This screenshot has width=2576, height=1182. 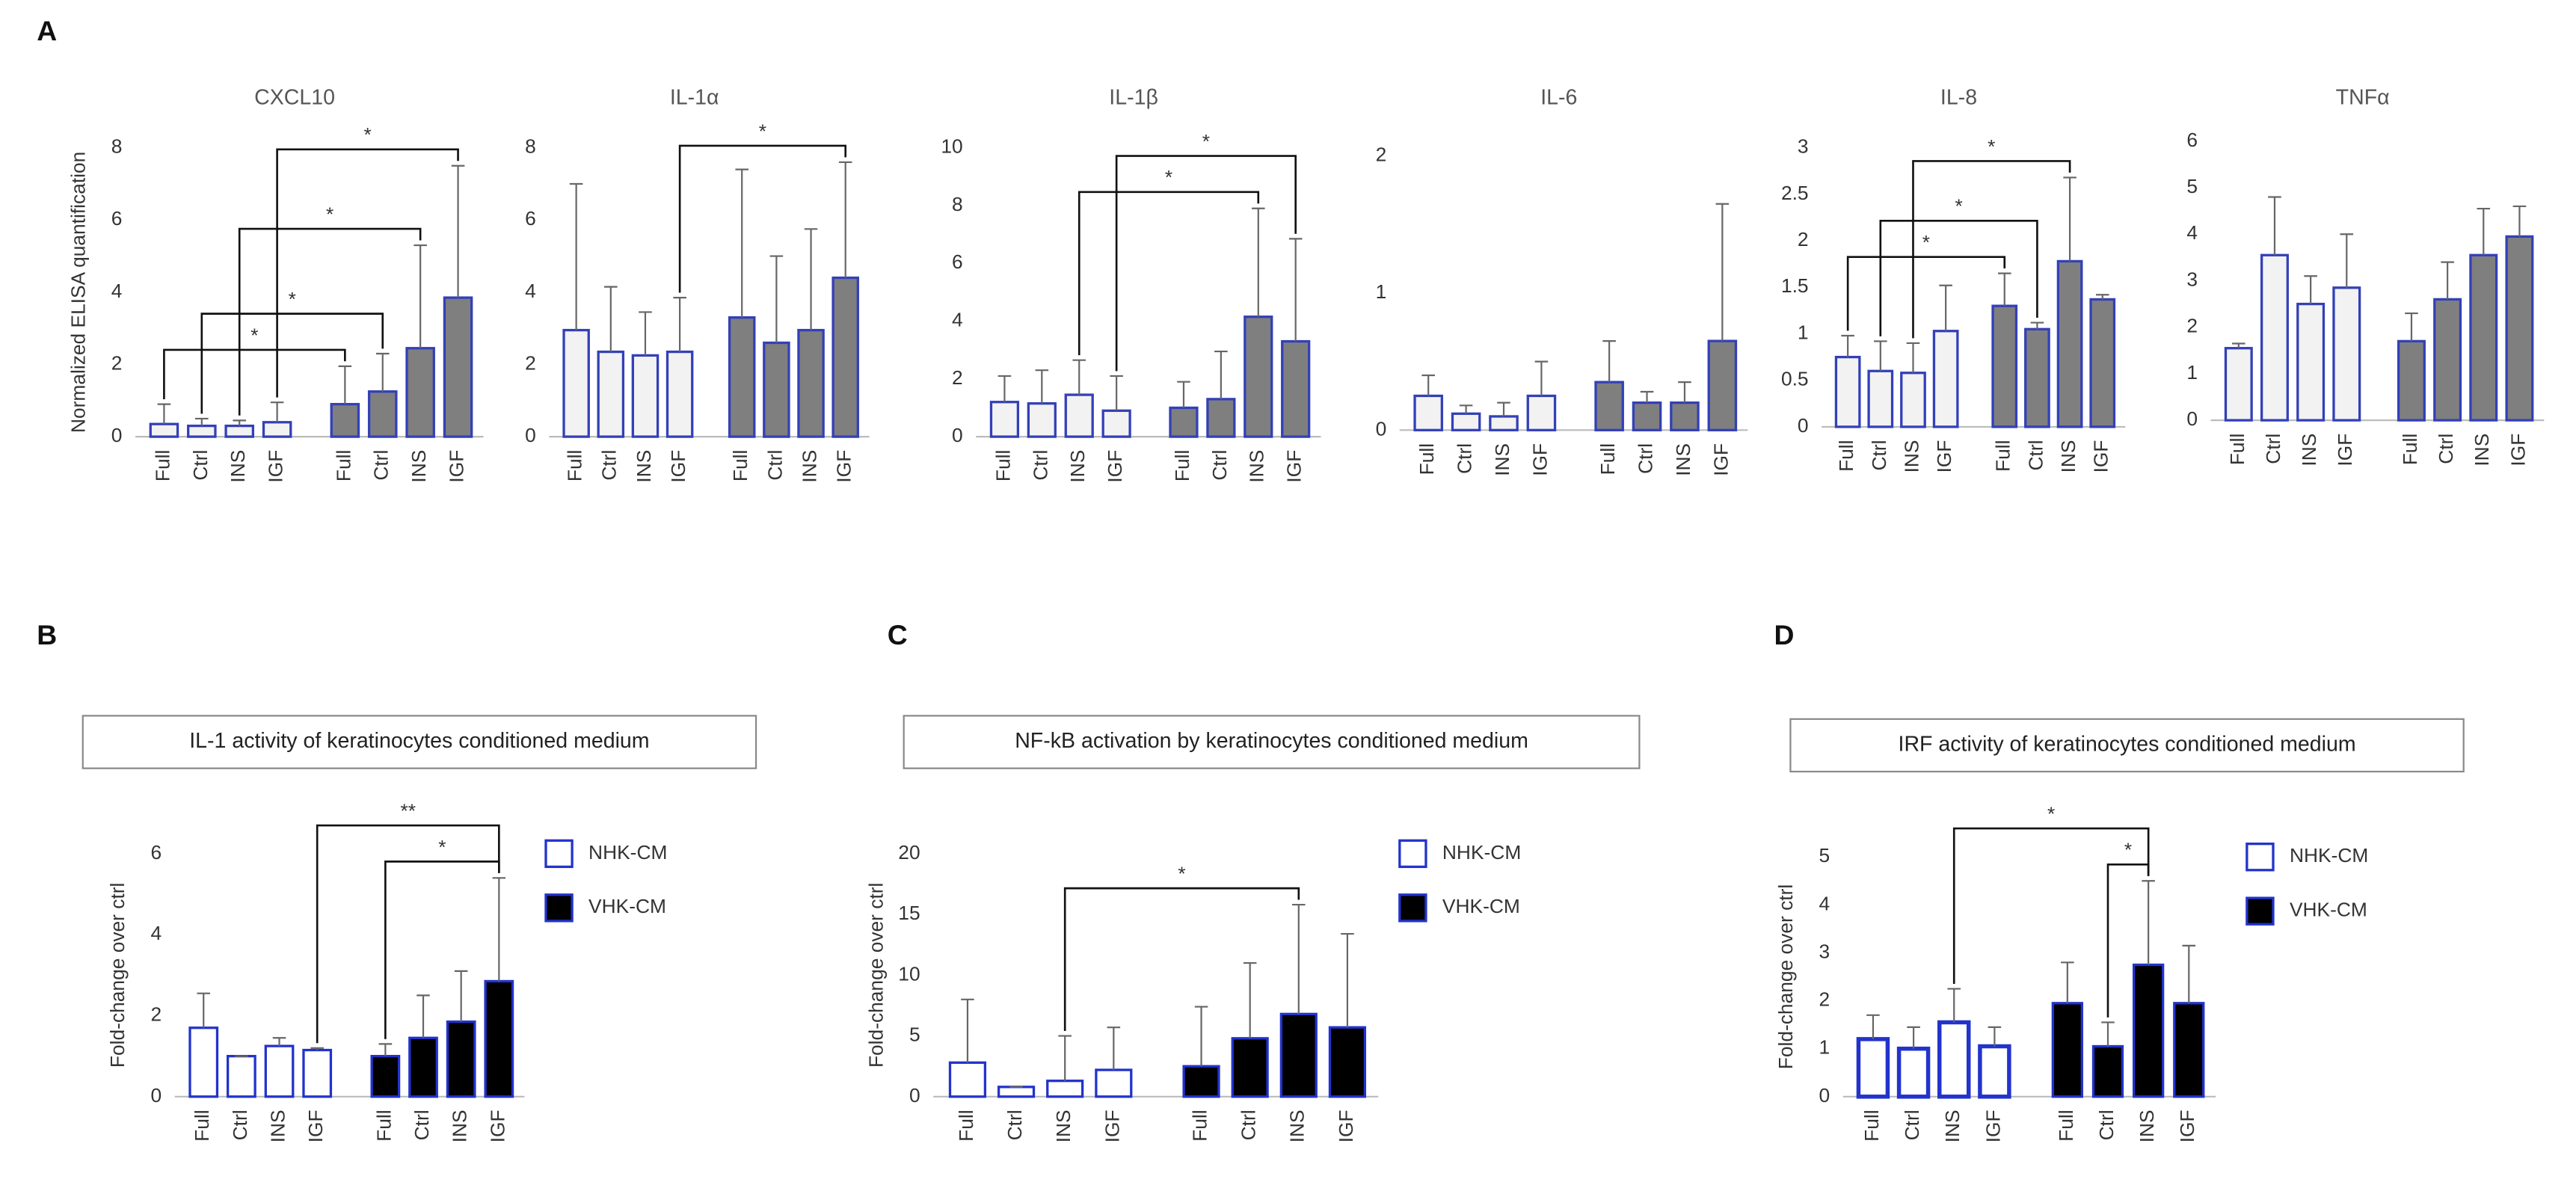 I want to click on y-tick-label: 5, so click(x=2192, y=186).